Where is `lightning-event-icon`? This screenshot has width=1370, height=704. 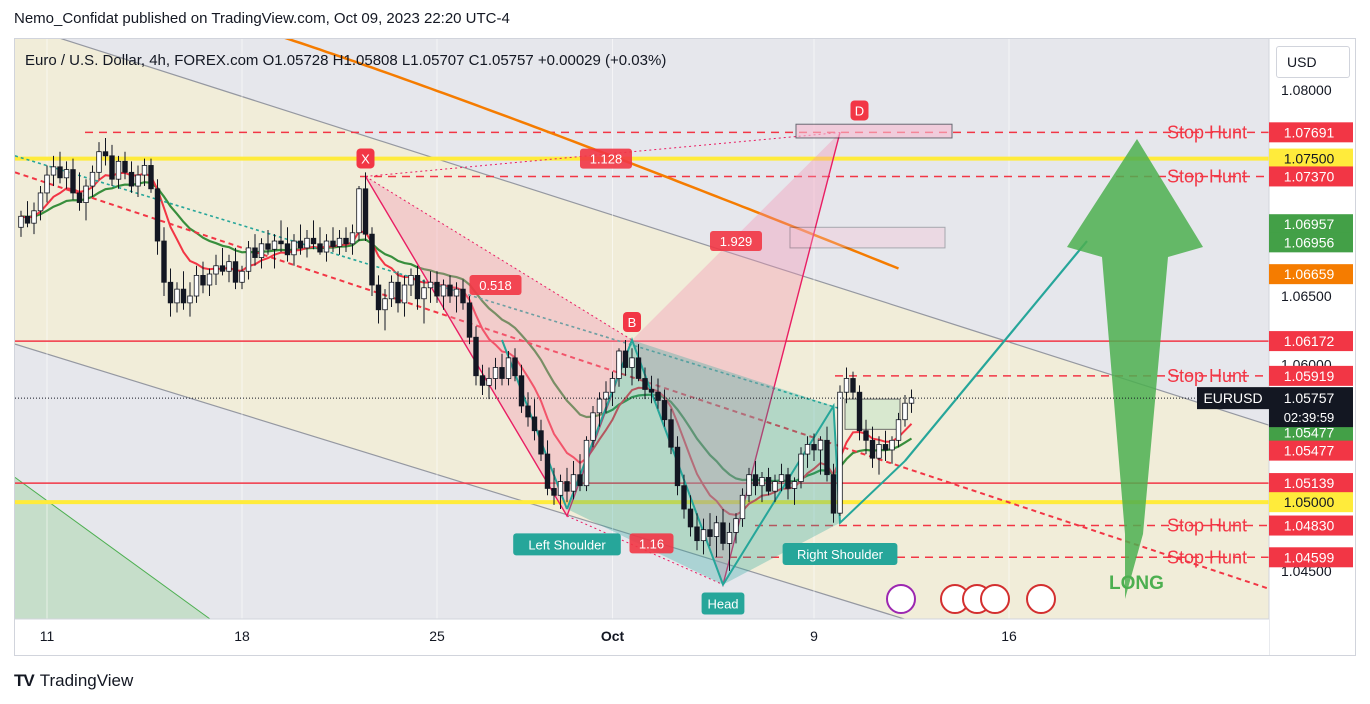
lightning-event-icon is located at coordinates (901, 599).